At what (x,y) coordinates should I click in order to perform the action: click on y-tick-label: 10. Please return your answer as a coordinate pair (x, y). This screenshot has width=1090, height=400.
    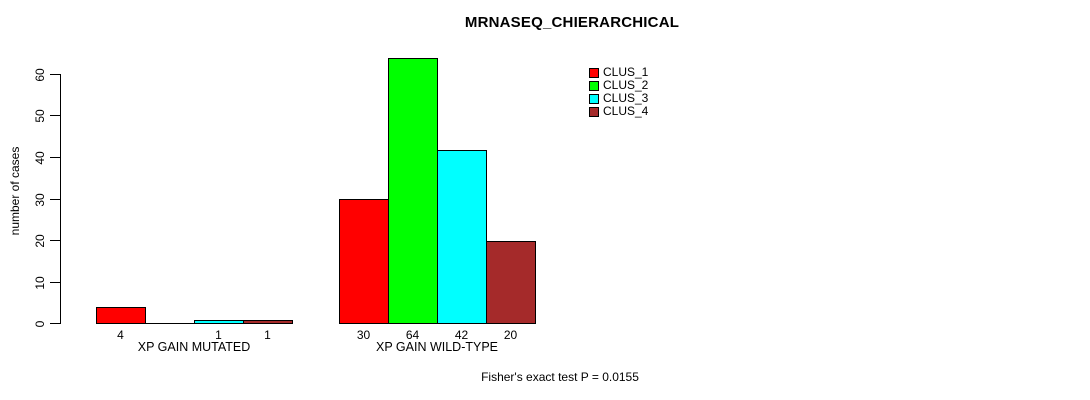
    Looking at the image, I should click on (40, 282).